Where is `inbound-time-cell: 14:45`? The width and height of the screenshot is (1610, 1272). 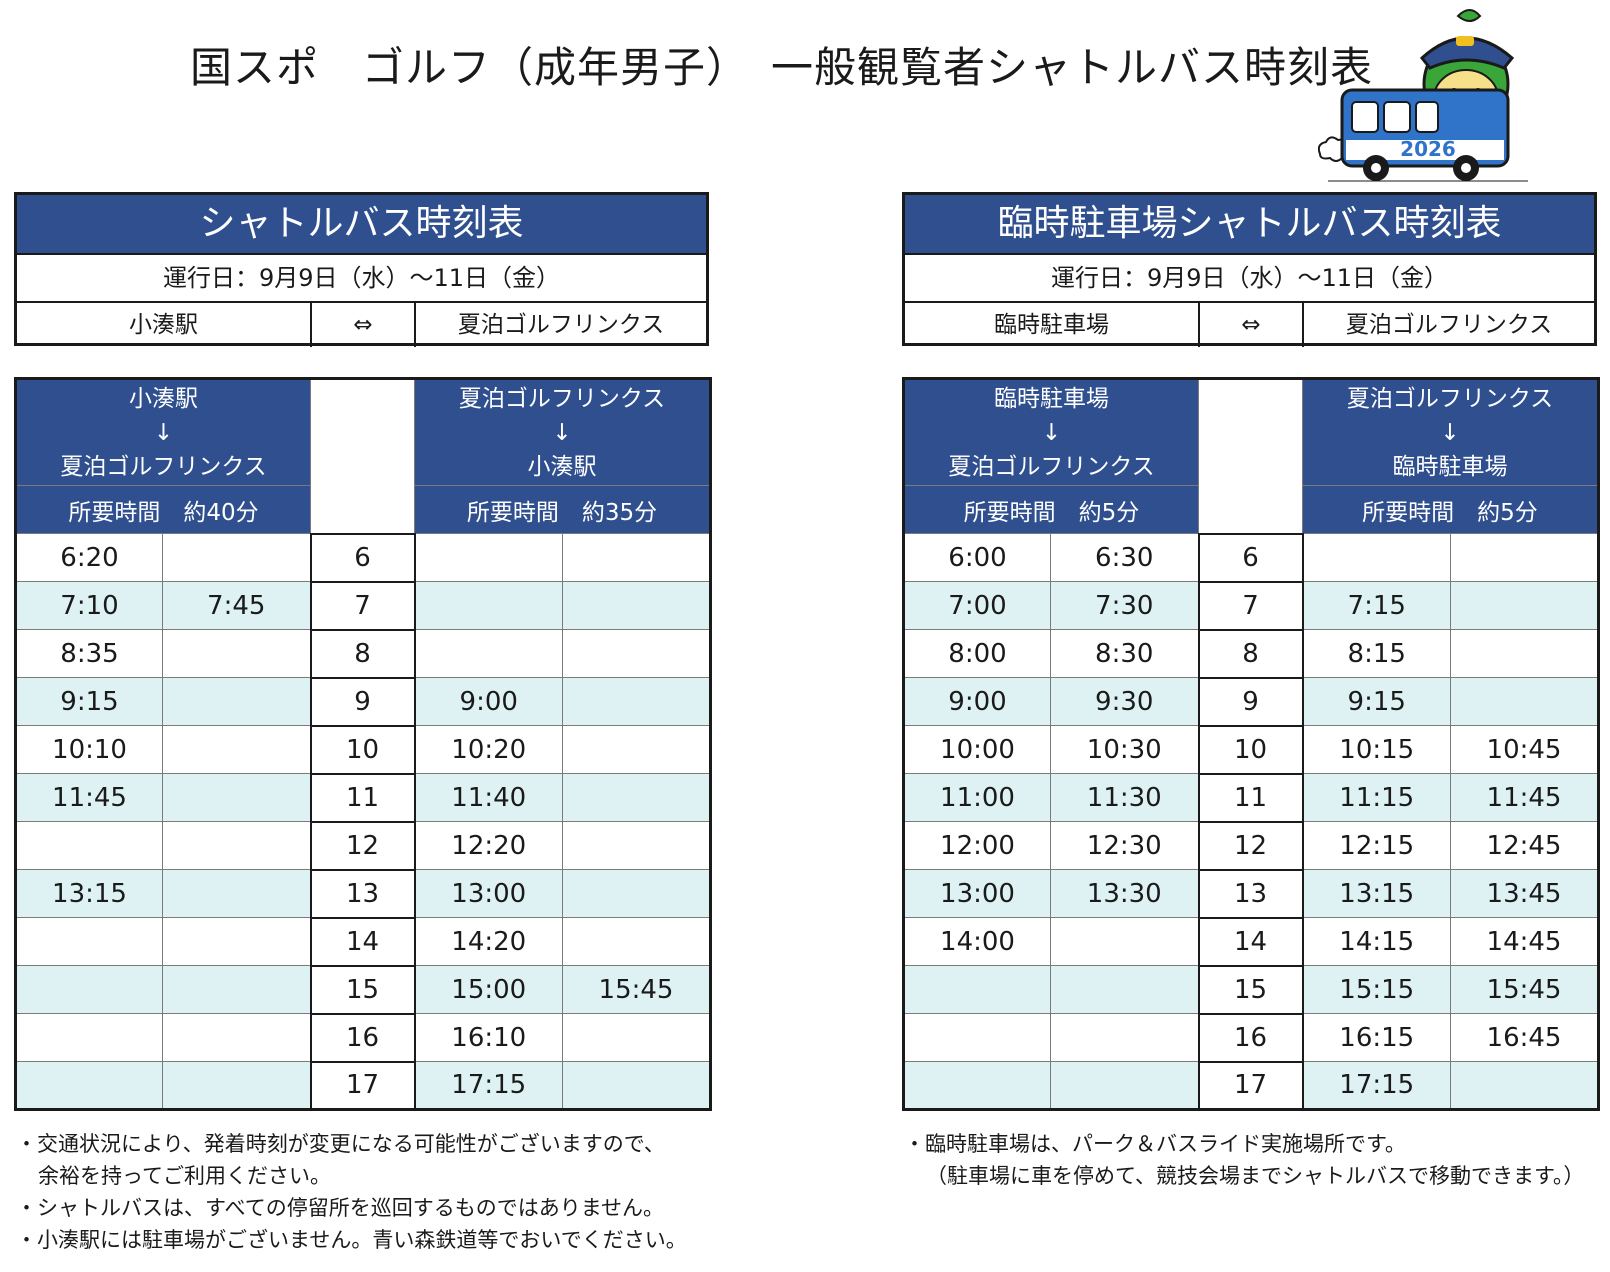 inbound-time-cell: 14:45 is located at coordinates (1524, 941).